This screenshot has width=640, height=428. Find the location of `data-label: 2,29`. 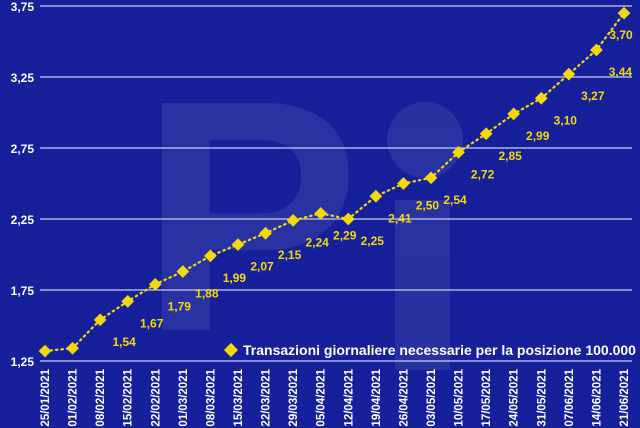

data-label: 2,29 is located at coordinates (345, 235).